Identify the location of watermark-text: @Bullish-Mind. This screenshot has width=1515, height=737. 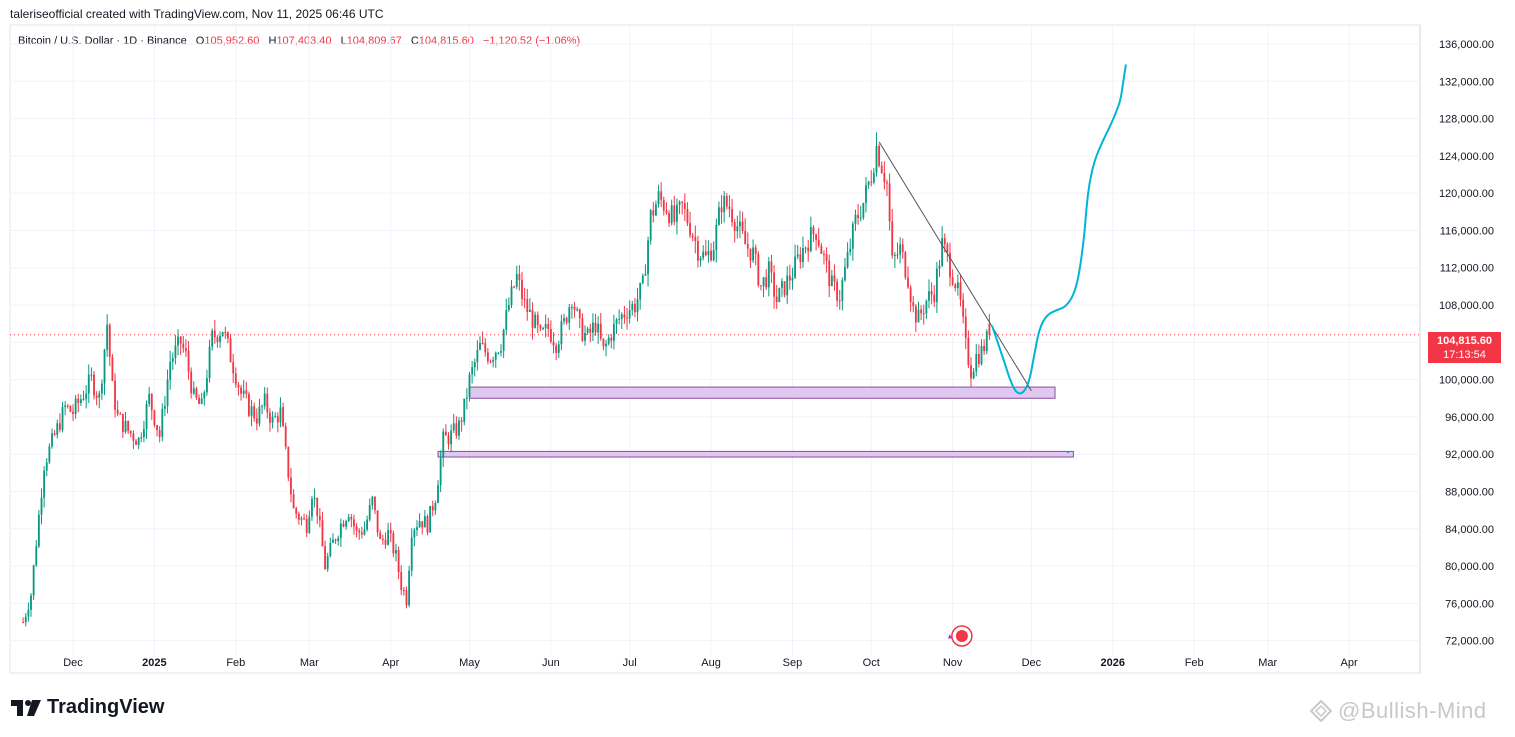
(1412, 710).